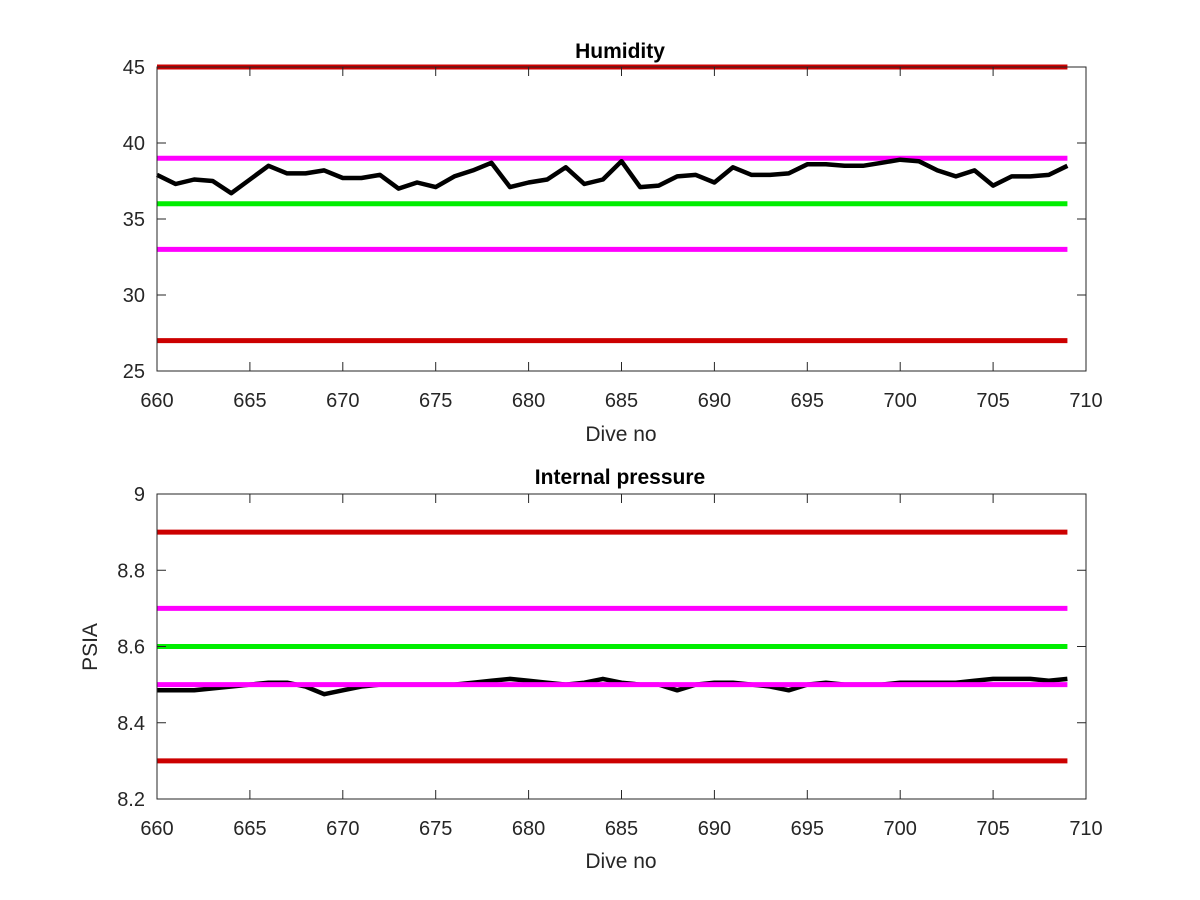  I want to click on internal-pressure-title: Internal pressure, so click(620, 477).